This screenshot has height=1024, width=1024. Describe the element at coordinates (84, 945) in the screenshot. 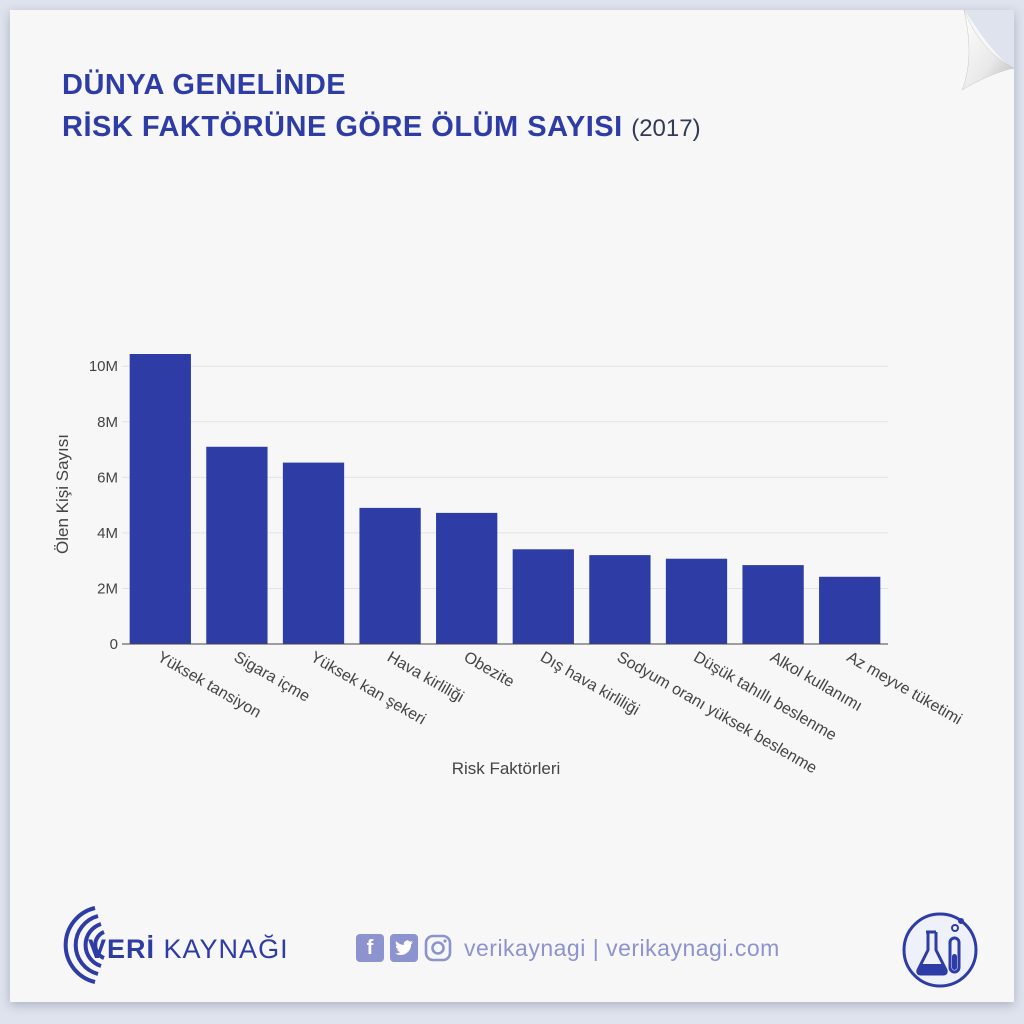

I see `veri-kaynagi-logo-icon` at that location.